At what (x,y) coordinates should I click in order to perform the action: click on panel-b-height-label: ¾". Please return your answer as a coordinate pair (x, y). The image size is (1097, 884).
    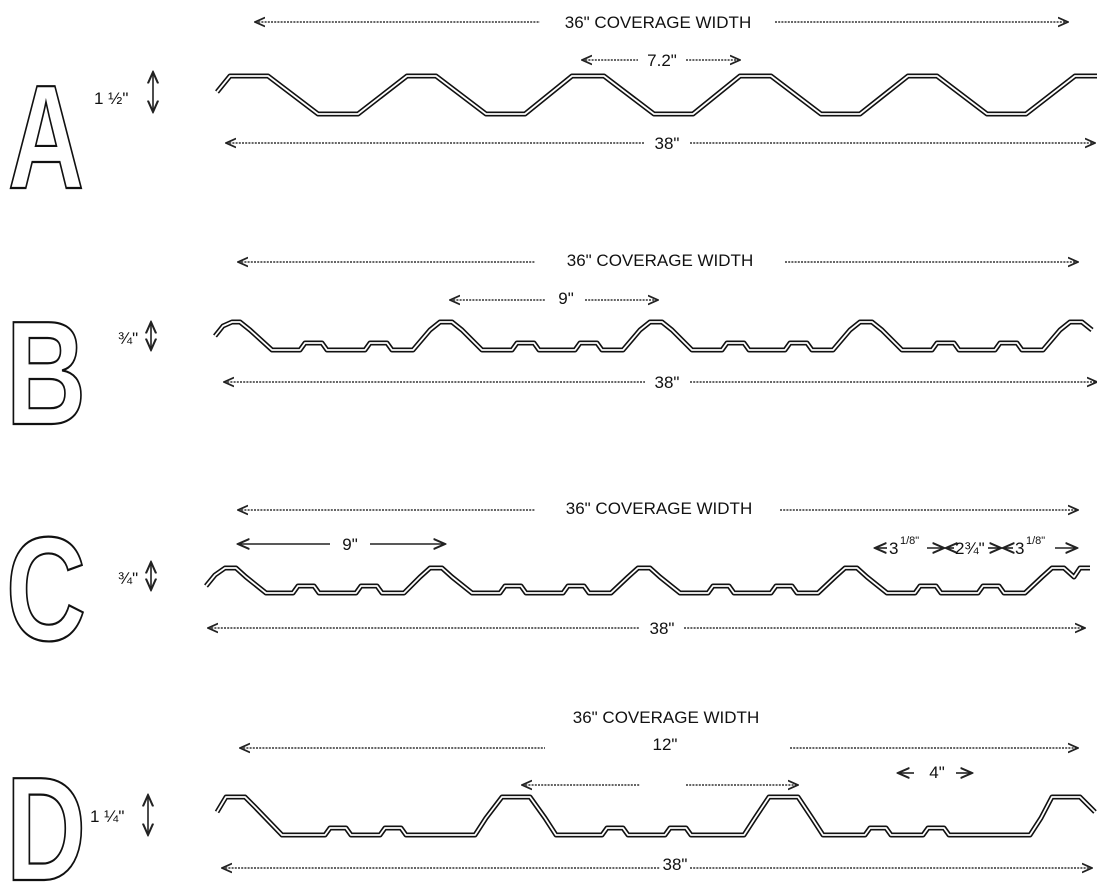
    Looking at the image, I should click on (128, 338).